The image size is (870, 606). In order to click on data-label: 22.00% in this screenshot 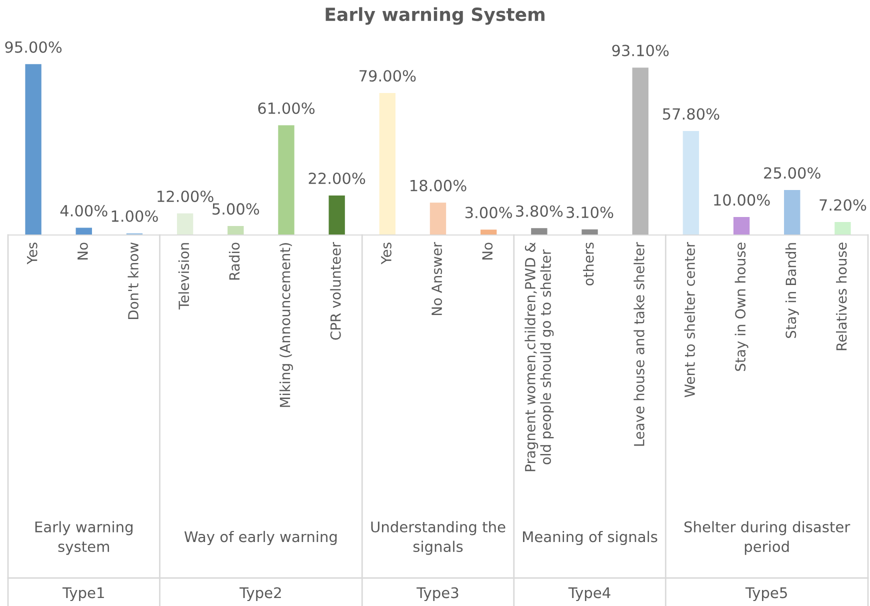, I will do `click(337, 178)`.